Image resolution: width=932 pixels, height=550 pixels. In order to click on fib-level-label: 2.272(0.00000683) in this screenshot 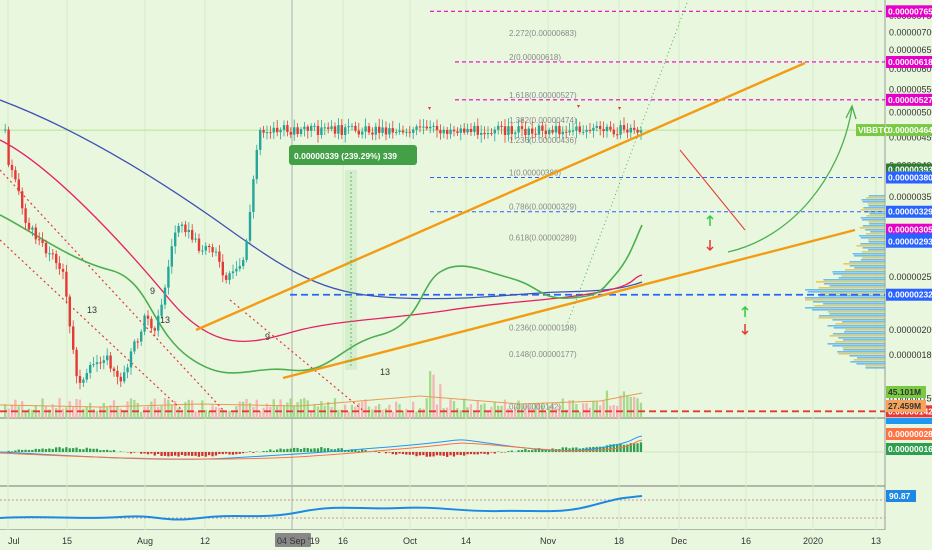, I will do `click(543, 33)`.